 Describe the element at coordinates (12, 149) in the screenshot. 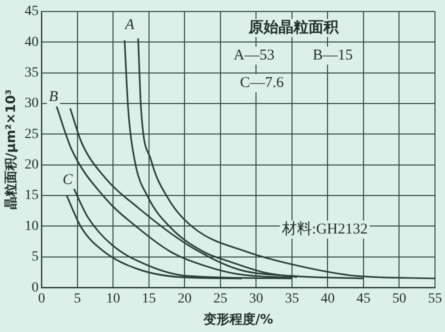

I see `y-axis-title: 晶粒面积/μm²×10³` at that location.